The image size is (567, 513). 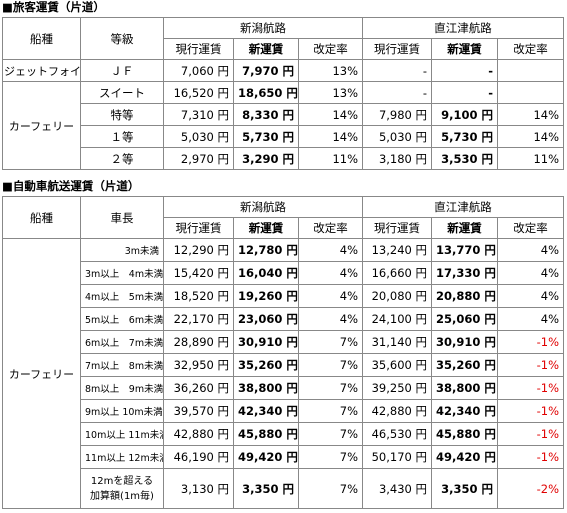 What do you see at coordinates (122, 342) in the screenshot?
I see `class-cell: 6m以上 7m未満` at bounding box center [122, 342].